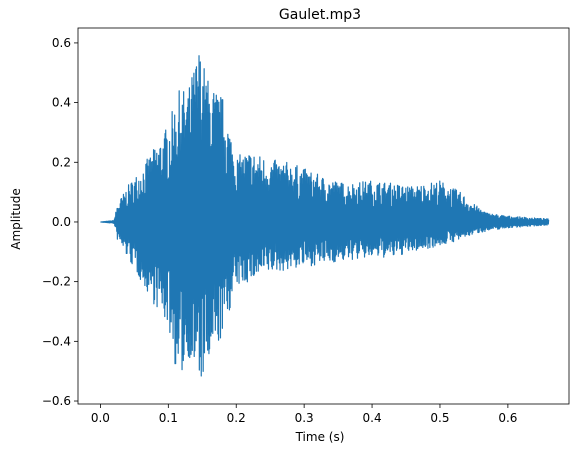  Describe the element at coordinates (56, 282) in the screenshot. I see `y-tick-label: −0.2` at that location.